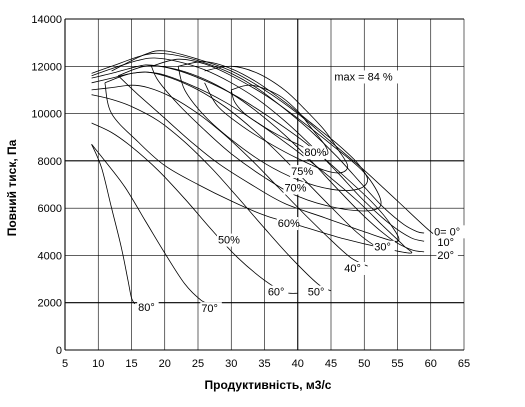 This screenshot has width=525, height=407. Describe the element at coordinates (364, 364) in the screenshot. I see `x-tick-label: 50` at that location.